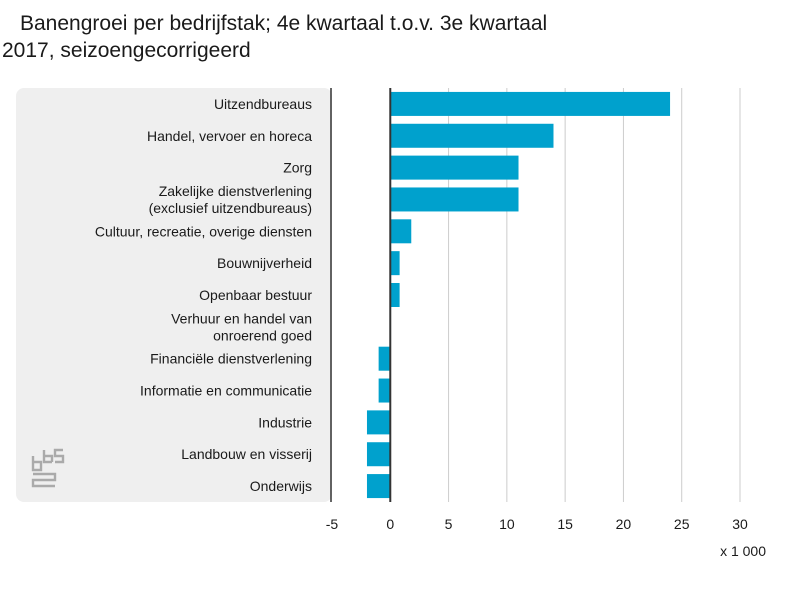 Image resolution: width=800 pixels, height=600 pixels. I want to click on x-tick-label: 25, so click(682, 524).